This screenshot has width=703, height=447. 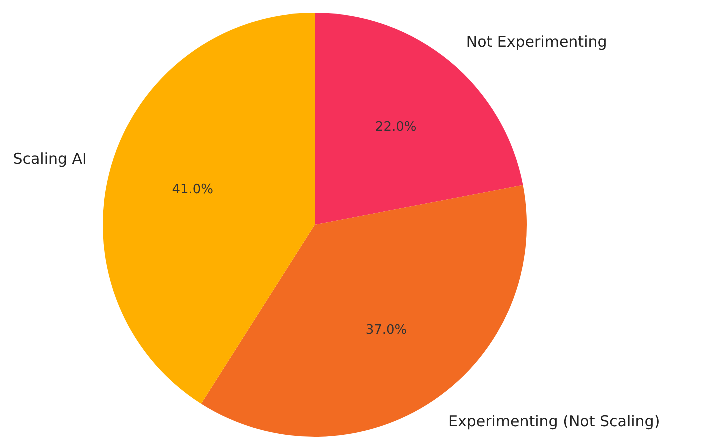 I want to click on data-label: 37.0%, so click(x=387, y=330).